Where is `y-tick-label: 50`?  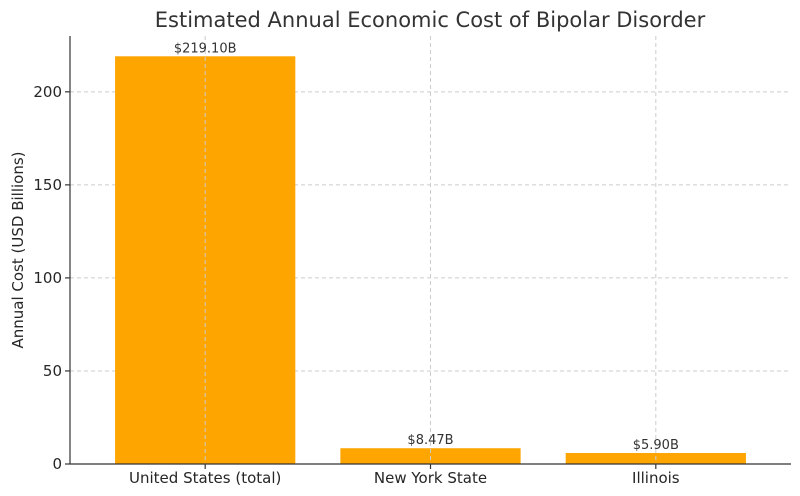 y-tick-label: 50 is located at coordinates (52, 371).